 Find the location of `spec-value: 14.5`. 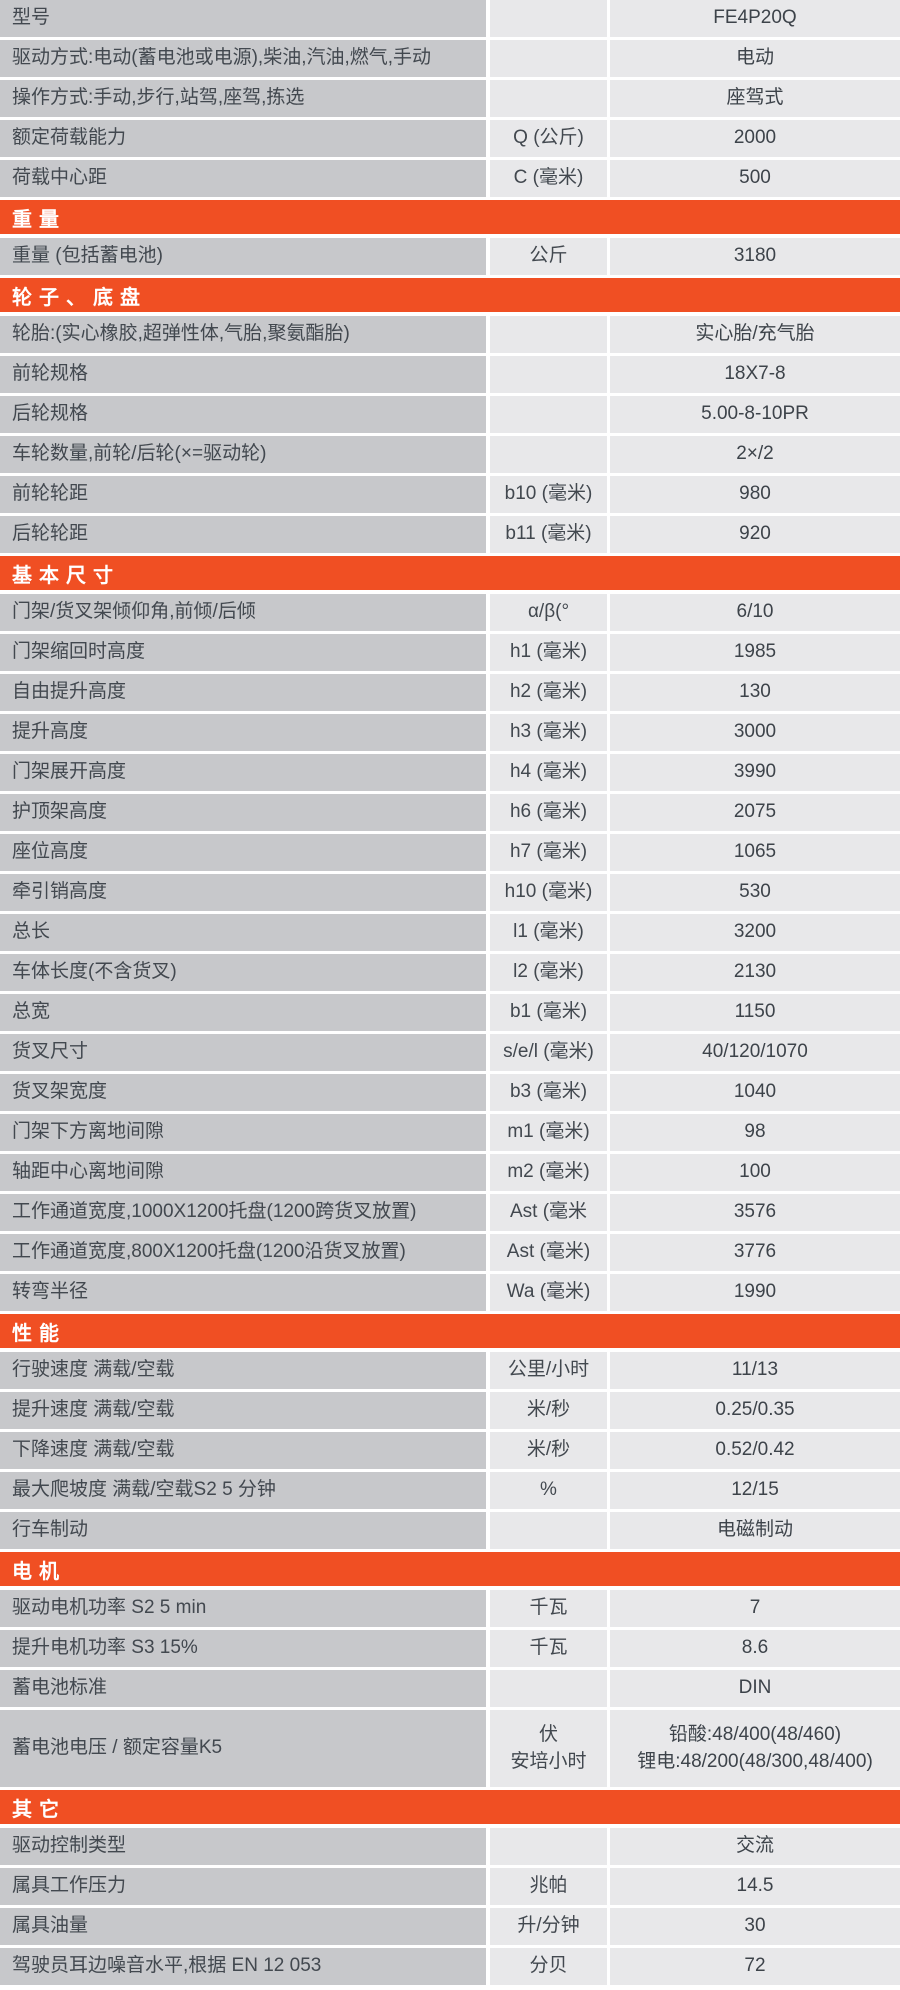

spec-value: 14.5 is located at coordinates (755, 1886).